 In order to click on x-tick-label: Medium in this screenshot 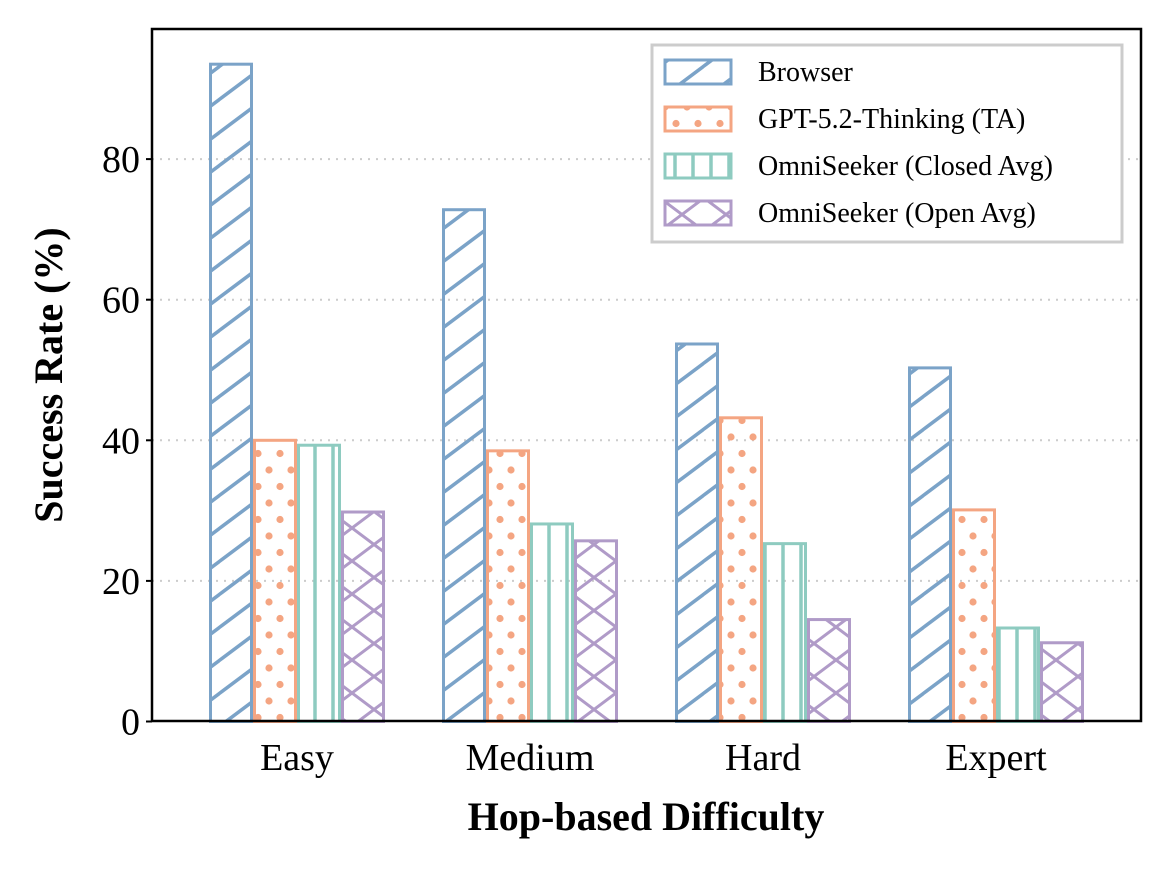, I will do `click(530, 758)`.